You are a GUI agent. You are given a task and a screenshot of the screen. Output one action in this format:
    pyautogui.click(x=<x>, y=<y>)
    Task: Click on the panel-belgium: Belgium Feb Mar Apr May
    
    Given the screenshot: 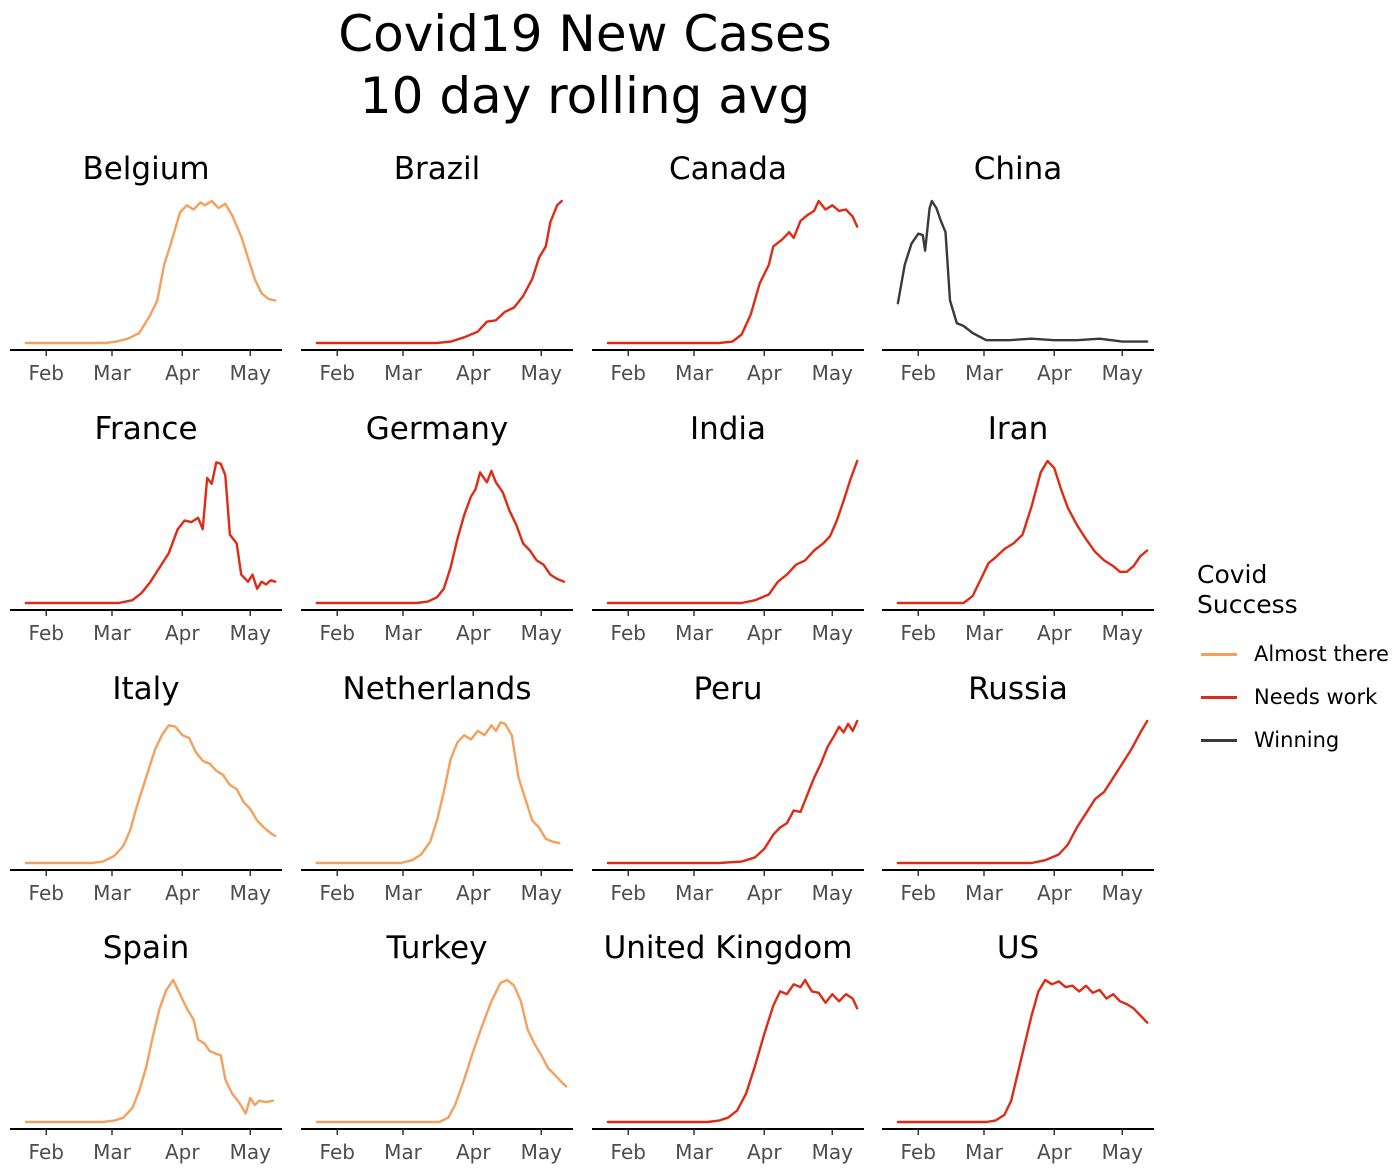 What is the action you would take?
    pyautogui.click(x=146, y=268)
    